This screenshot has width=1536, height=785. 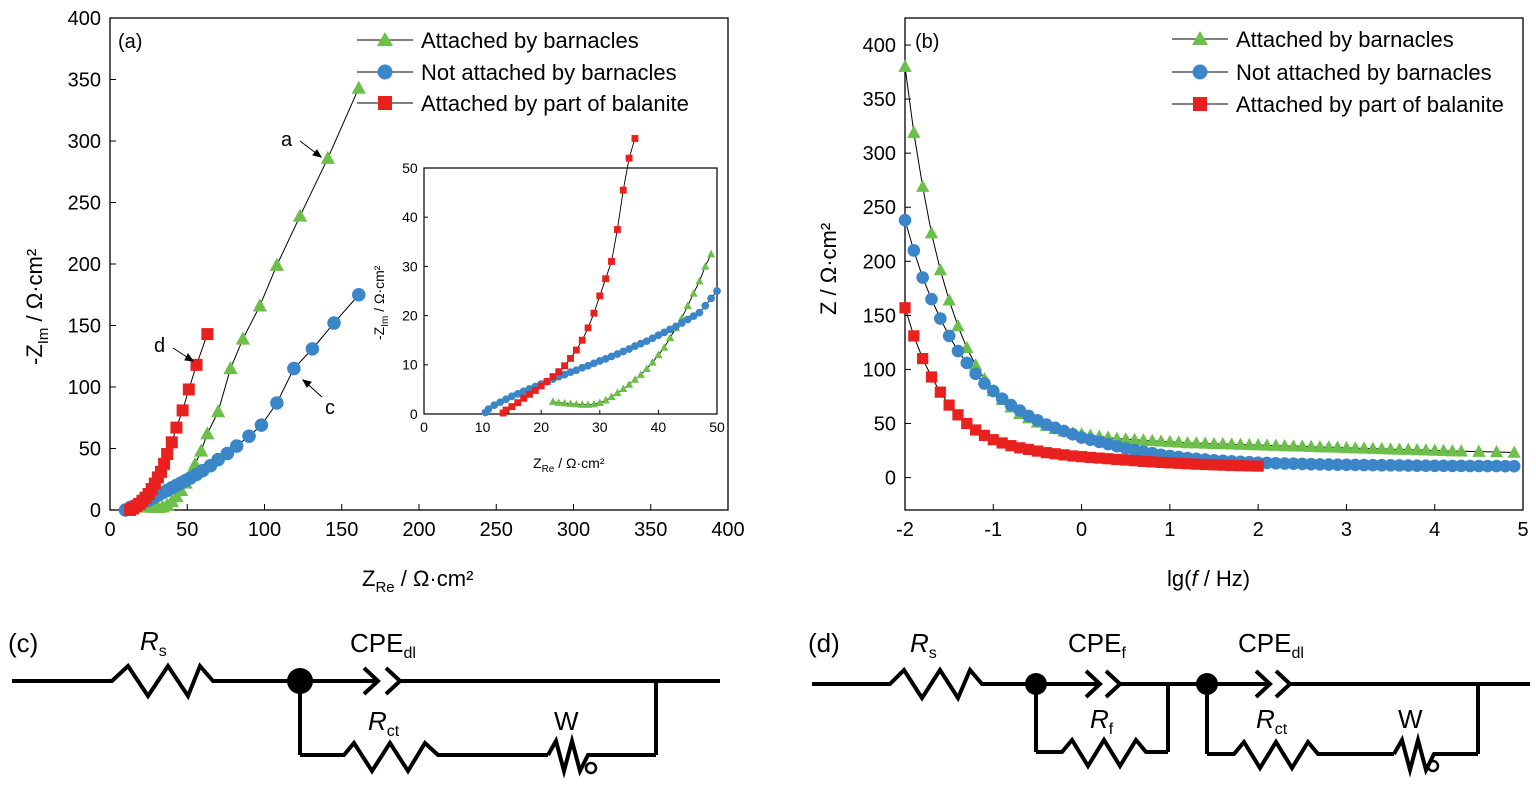 What do you see at coordinates (879, 370) in the screenshot?
I see `chart-b-ytick-label: 100` at bounding box center [879, 370].